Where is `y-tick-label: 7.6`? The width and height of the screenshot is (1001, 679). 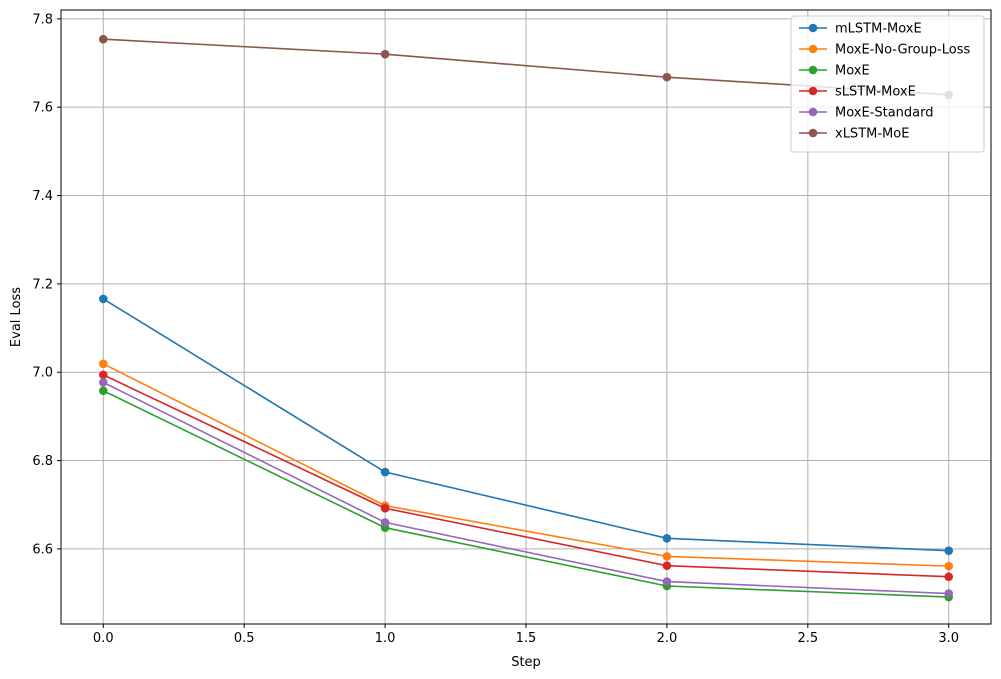
y-tick-label: 7.6 is located at coordinates (42, 108).